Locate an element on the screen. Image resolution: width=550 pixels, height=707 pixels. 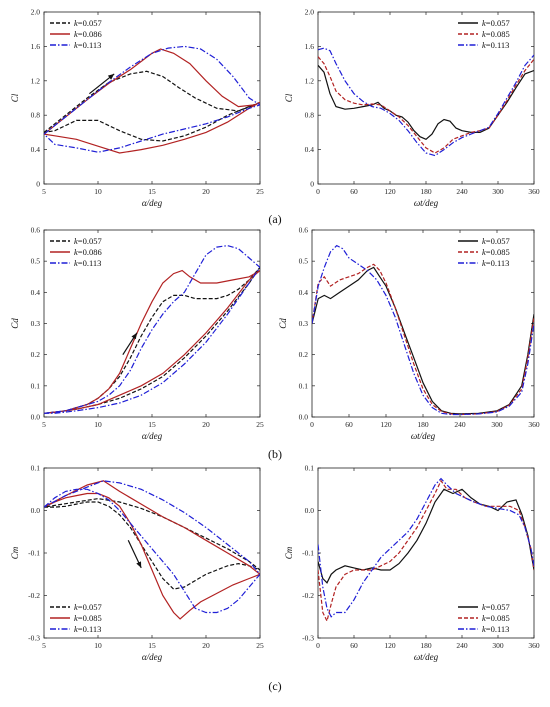
y-tick-label: 0 is located at coordinates (312, 184).